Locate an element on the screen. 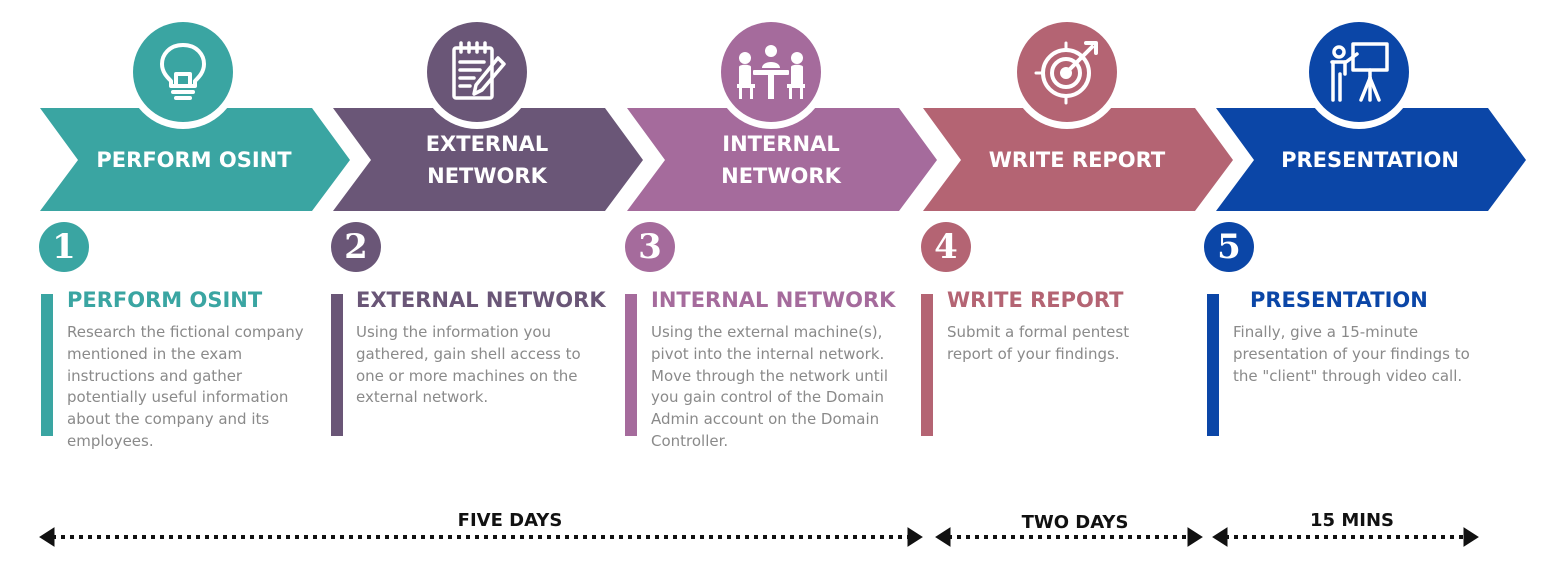 The image size is (1555, 585). step-title-2: EXTERNAL NETWORK is located at coordinates (481, 300).